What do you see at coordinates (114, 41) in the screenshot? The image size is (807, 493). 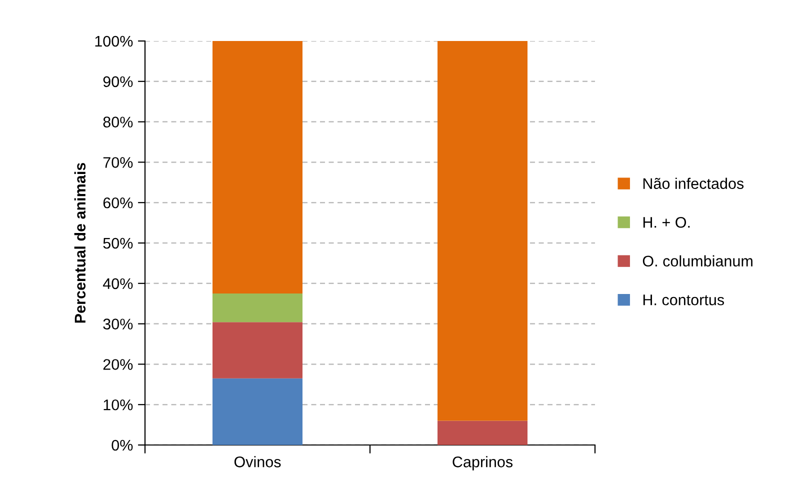 I see `y-tick-label: 100%` at bounding box center [114, 41].